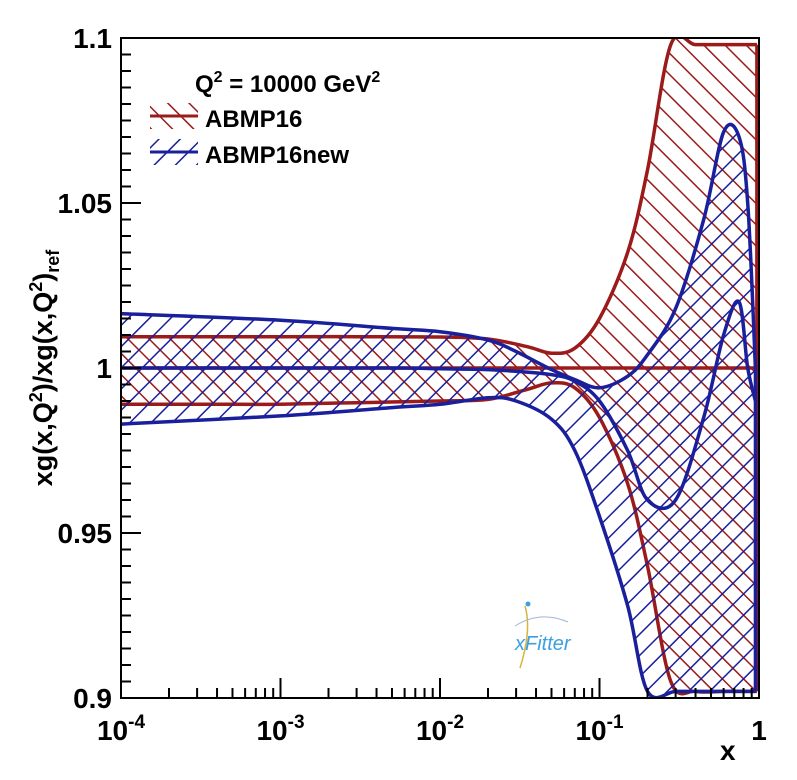  Describe the element at coordinates (296, 722) in the screenshot. I see `x-tick-exp: -3` at that location.